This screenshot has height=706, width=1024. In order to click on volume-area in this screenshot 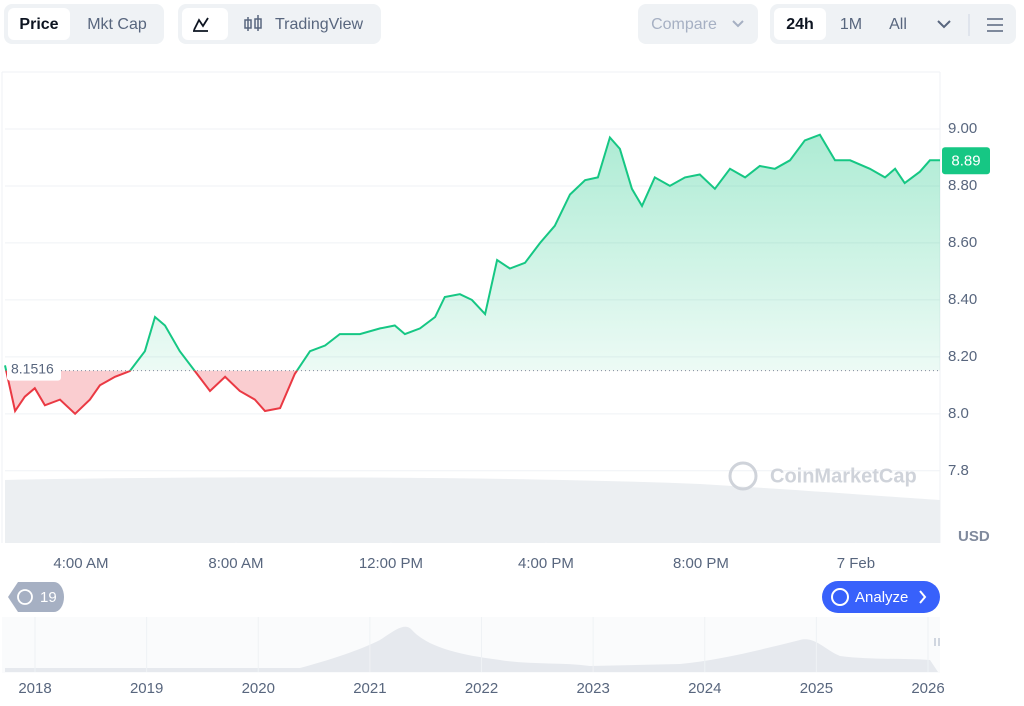, I will do `click(472, 510)`.